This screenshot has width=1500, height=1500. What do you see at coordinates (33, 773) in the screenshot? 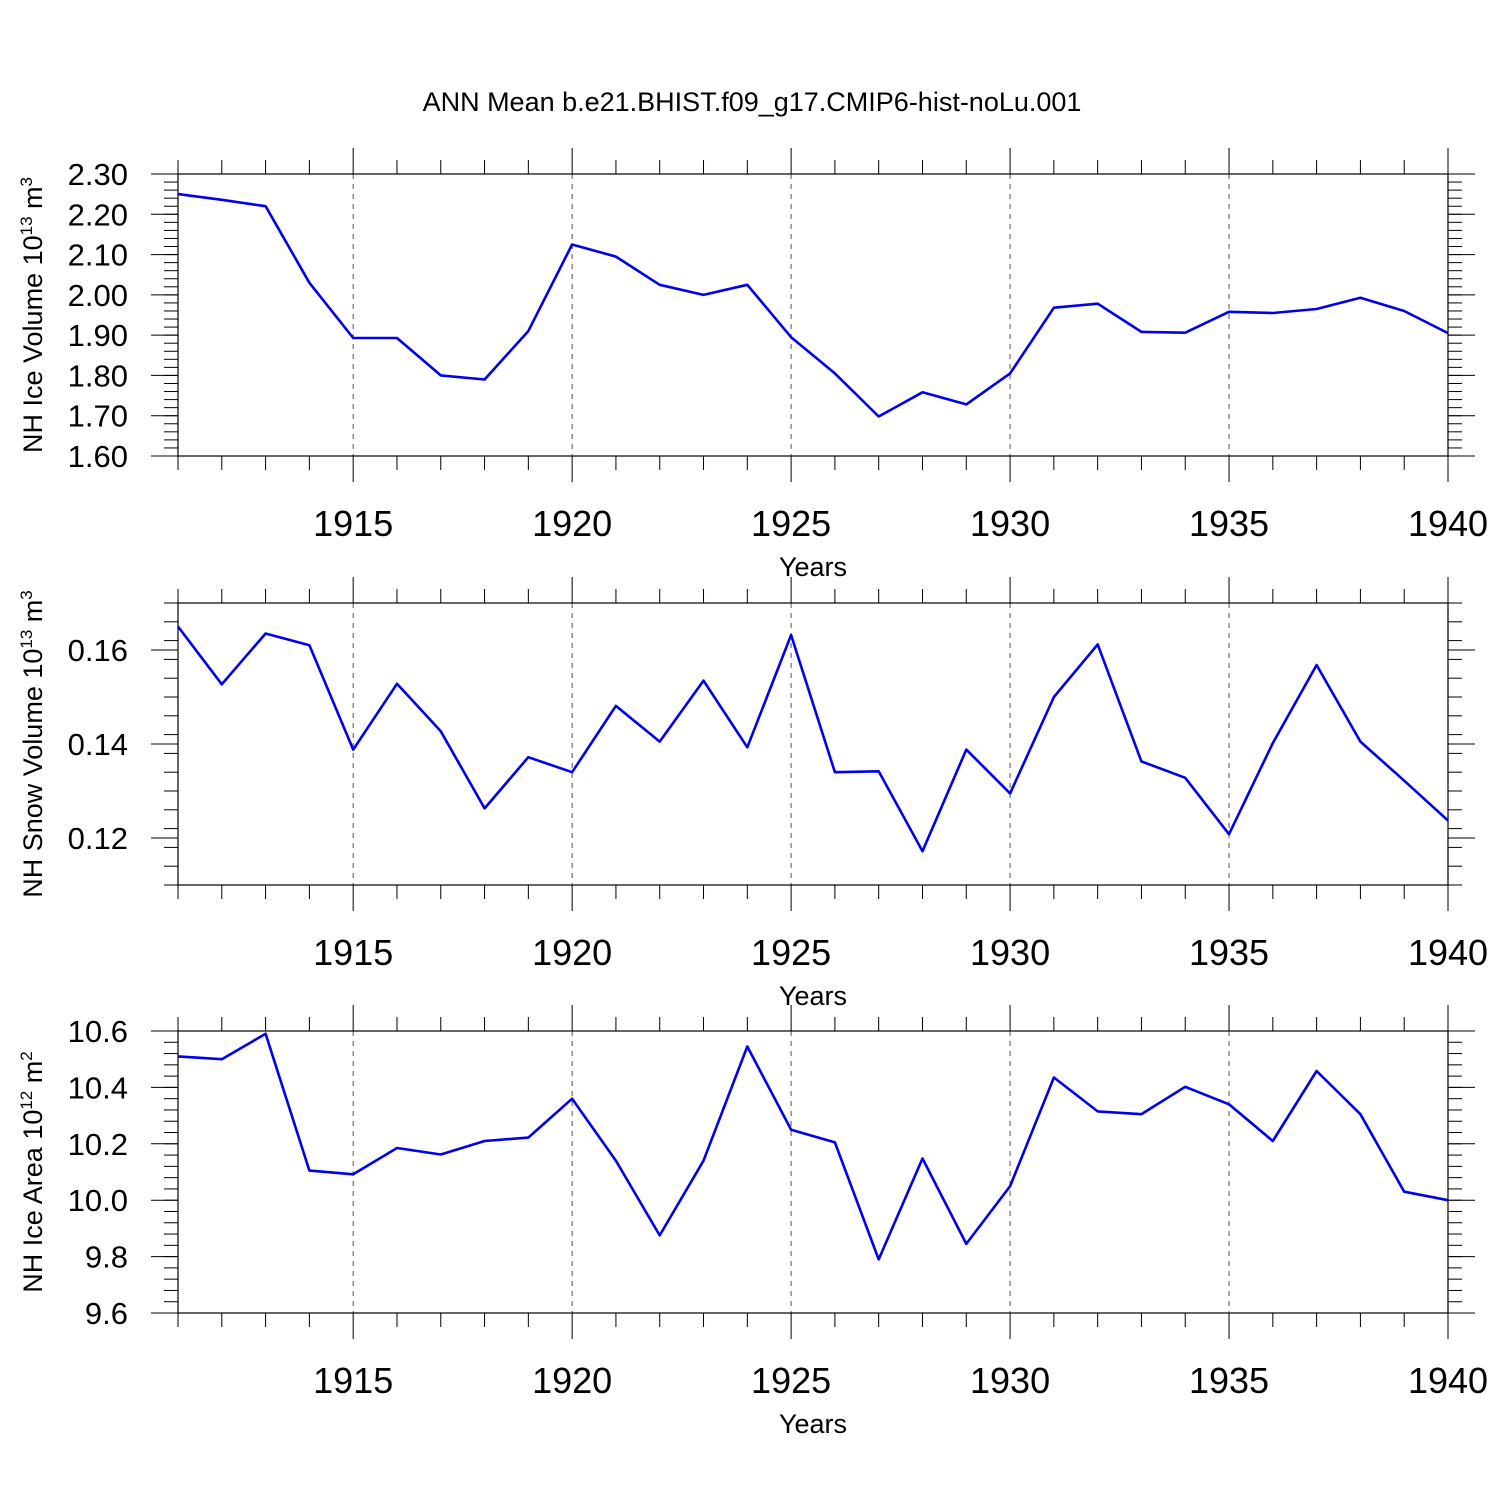
I see `y-axis-label-part: NH Snow Volume 10` at bounding box center [33, 773].